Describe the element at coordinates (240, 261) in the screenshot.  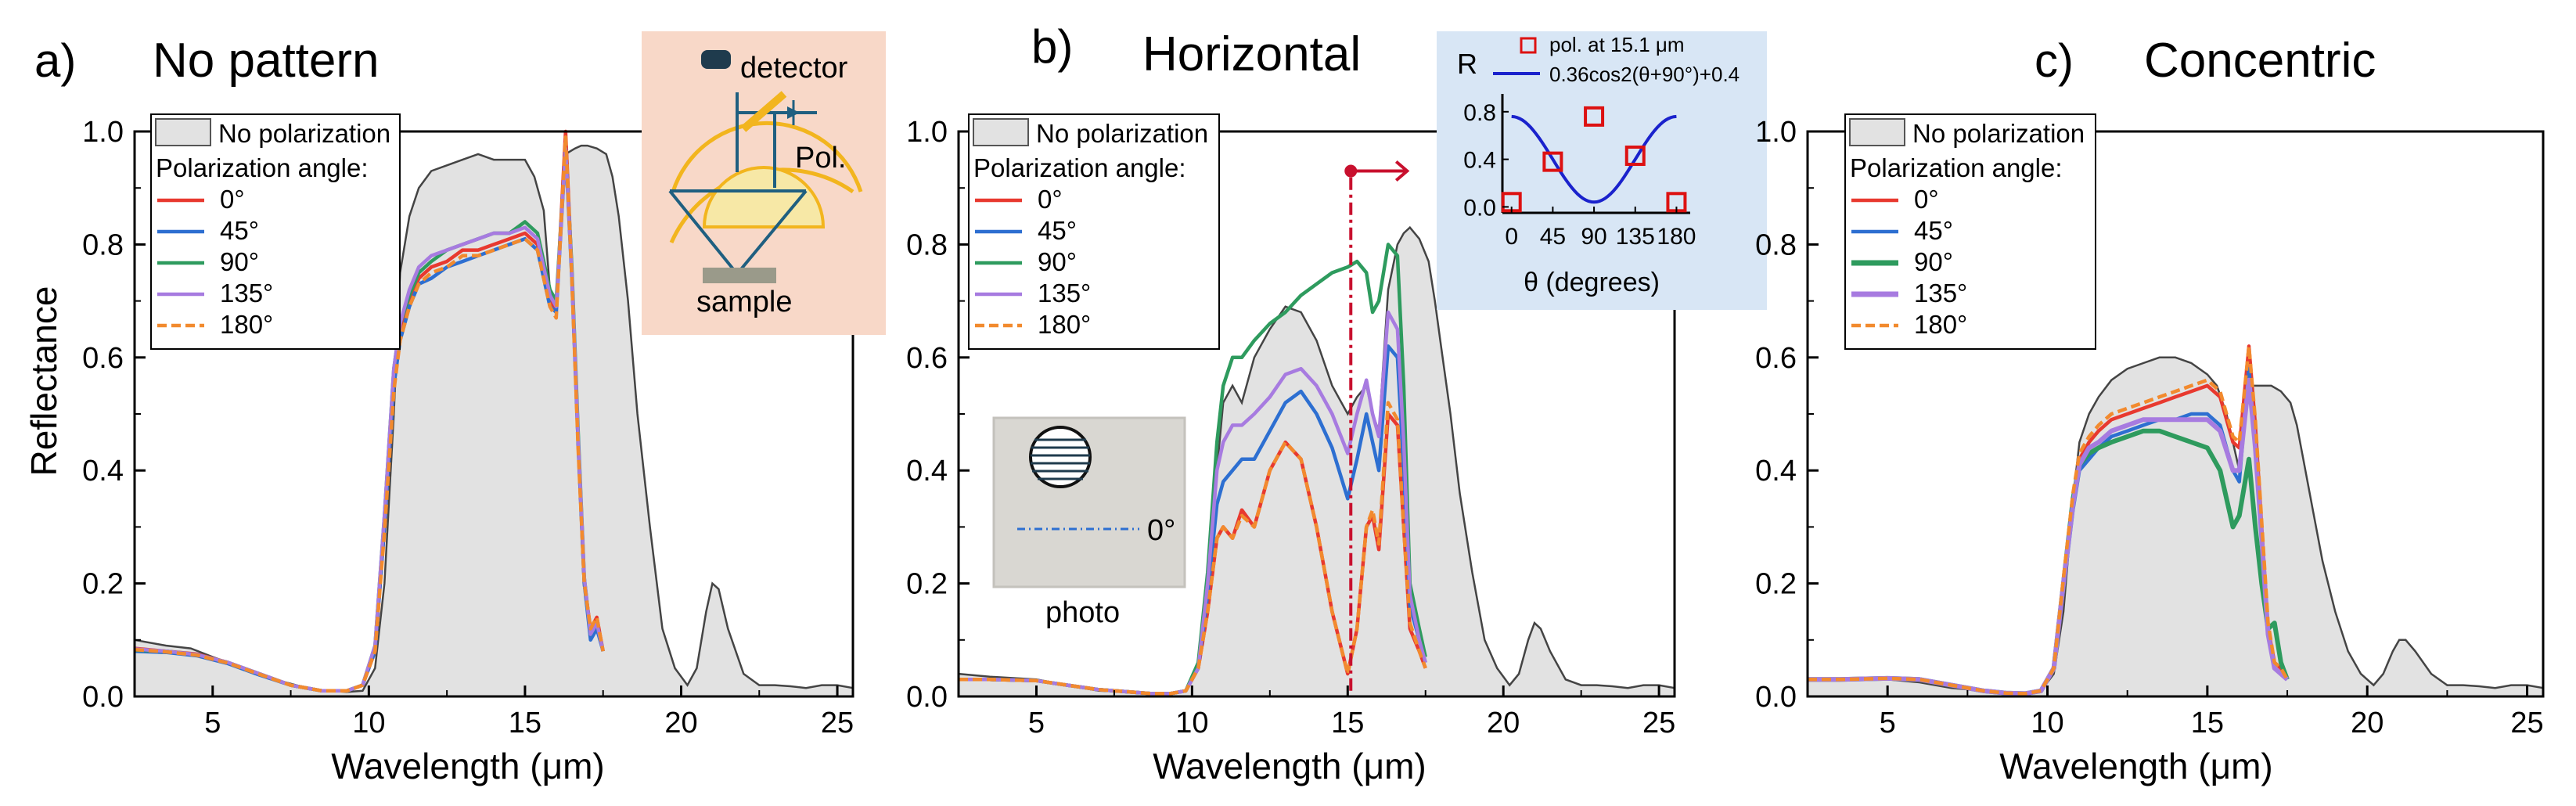
I see `legend-label-90deg-a: 90°` at that location.